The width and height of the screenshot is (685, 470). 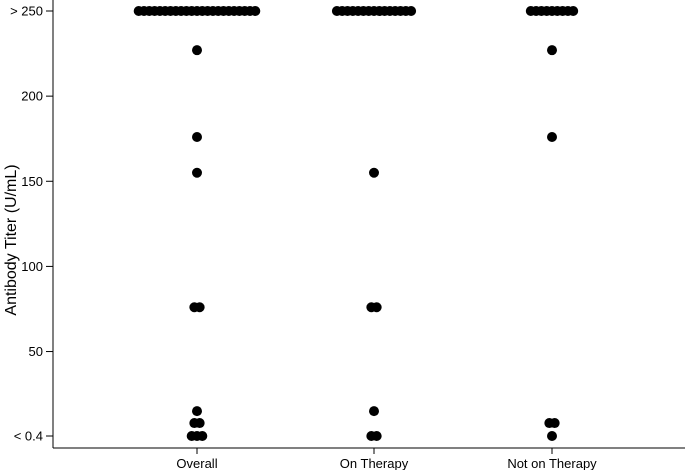 What do you see at coordinates (36, 351) in the screenshot?
I see `y-tick-label: 50` at bounding box center [36, 351].